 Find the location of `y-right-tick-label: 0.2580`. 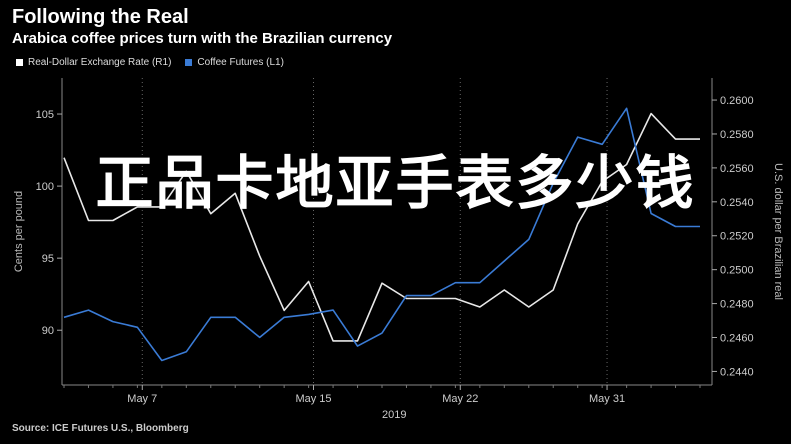

y-right-tick-label: 0.2580 is located at coordinates (737, 135).